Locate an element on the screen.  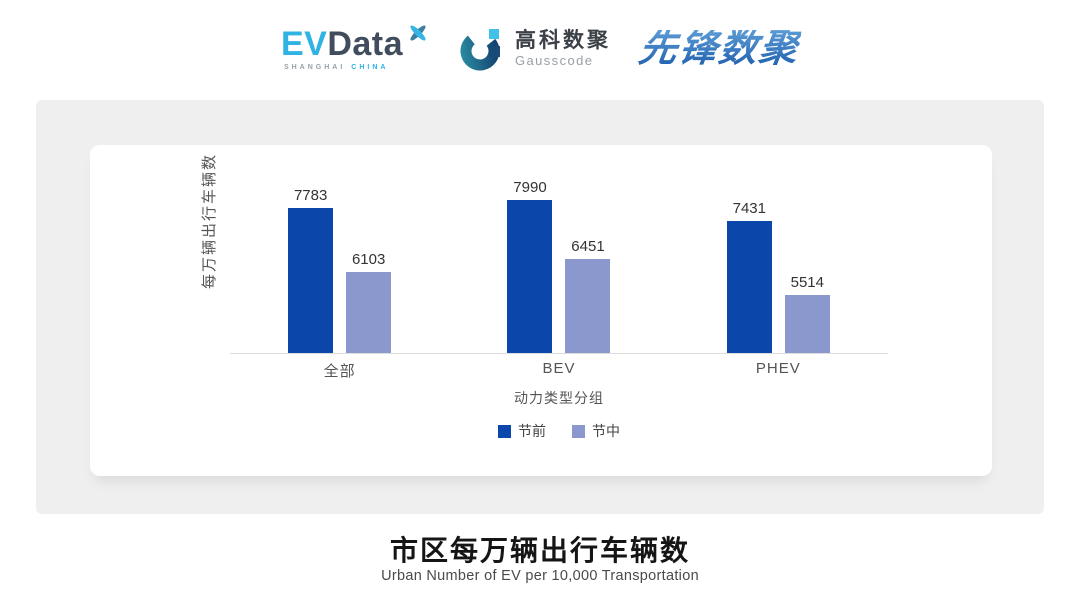
bar-value-label: 7990 is located at coordinates (530, 187).